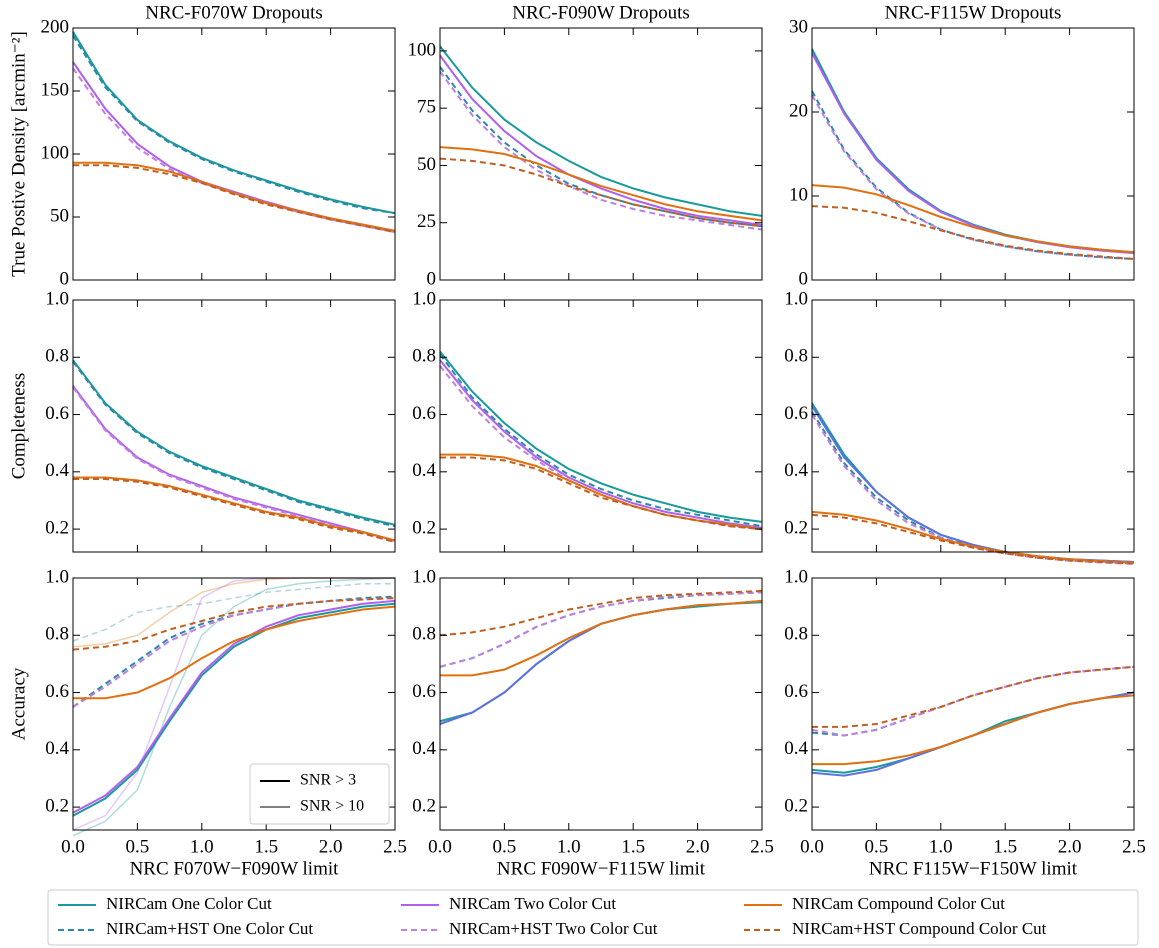 The width and height of the screenshot is (1159, 948). What do you see at coordinates (426, 221) in the screenshot?
I see `y-tick-label: 25` at bounding box center [426, 221].